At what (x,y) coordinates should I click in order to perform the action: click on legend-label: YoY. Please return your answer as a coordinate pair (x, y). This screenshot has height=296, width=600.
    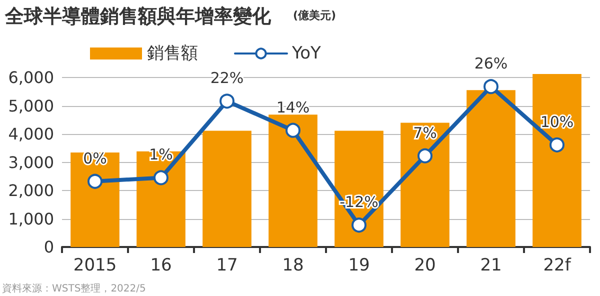
    Looking at the image, I should click on (306, 54).